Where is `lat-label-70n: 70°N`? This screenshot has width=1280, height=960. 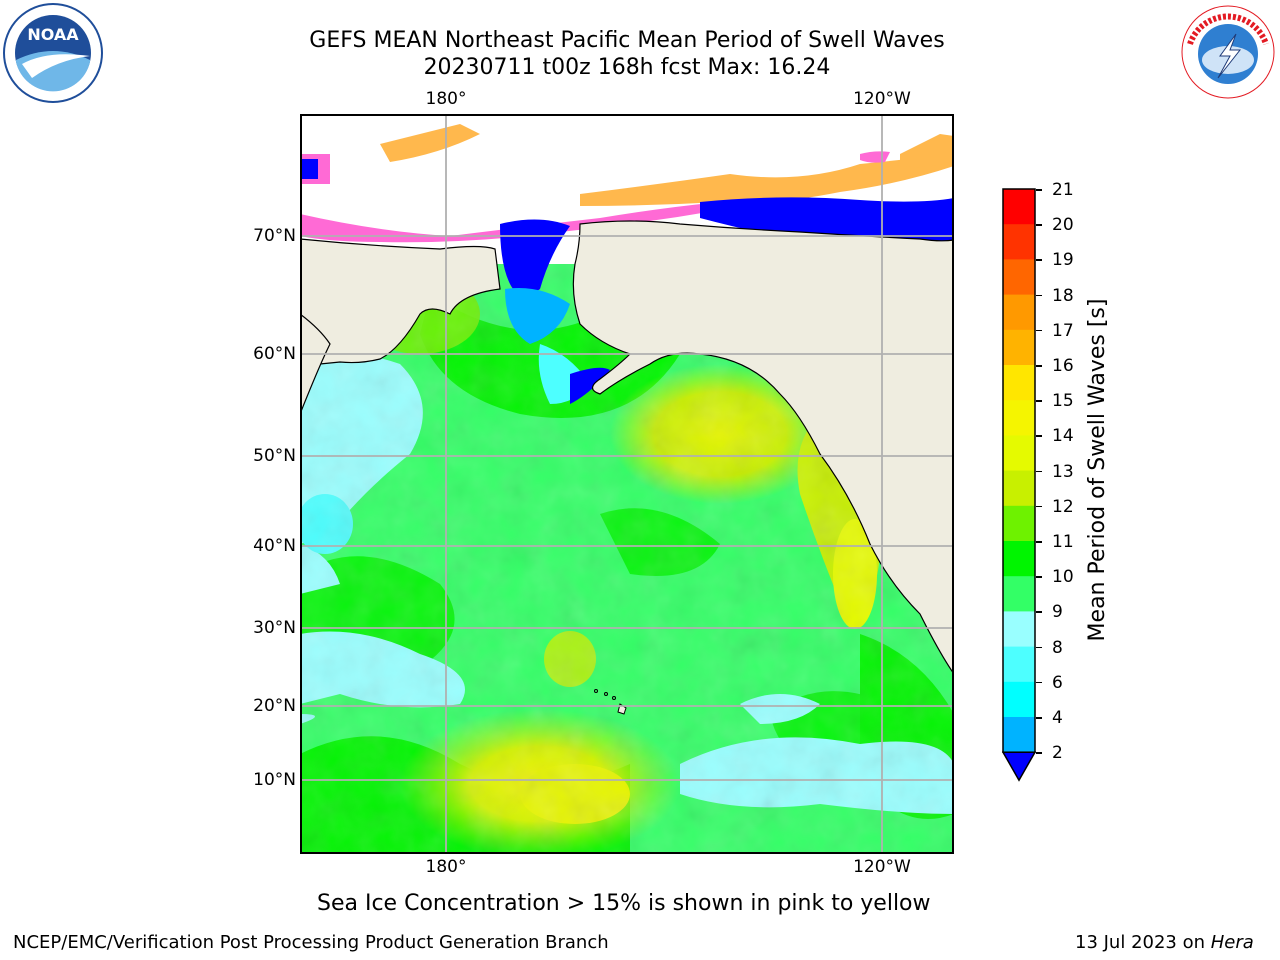 lat-label-70n: 70°N is located at coordinates (274, 236).